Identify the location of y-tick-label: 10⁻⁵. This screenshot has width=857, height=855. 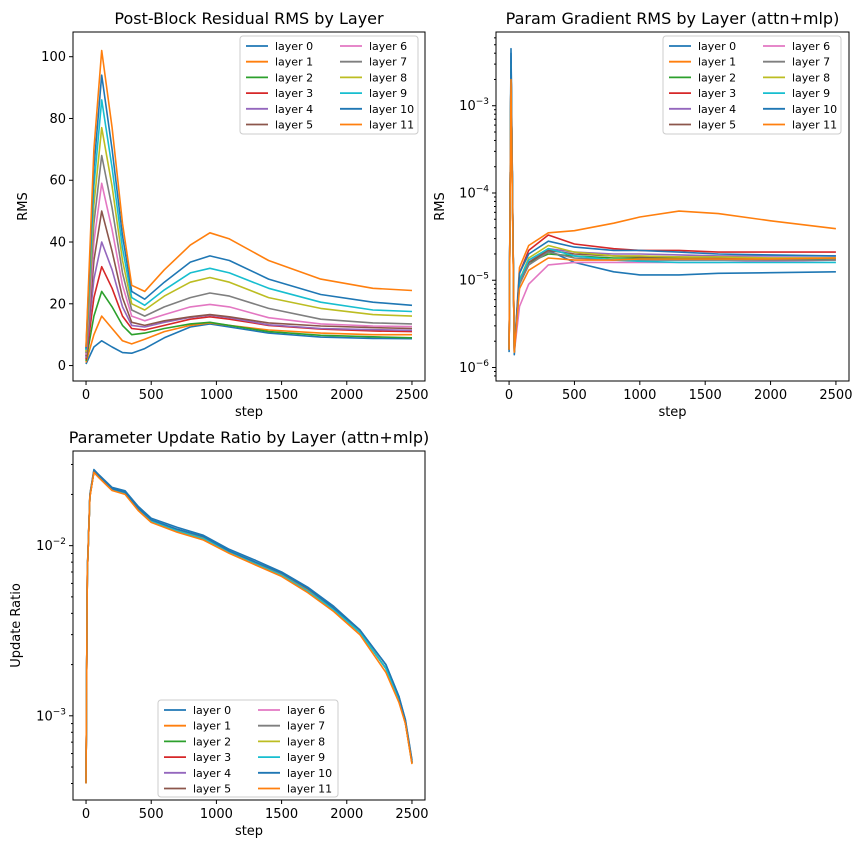
(474, 280).